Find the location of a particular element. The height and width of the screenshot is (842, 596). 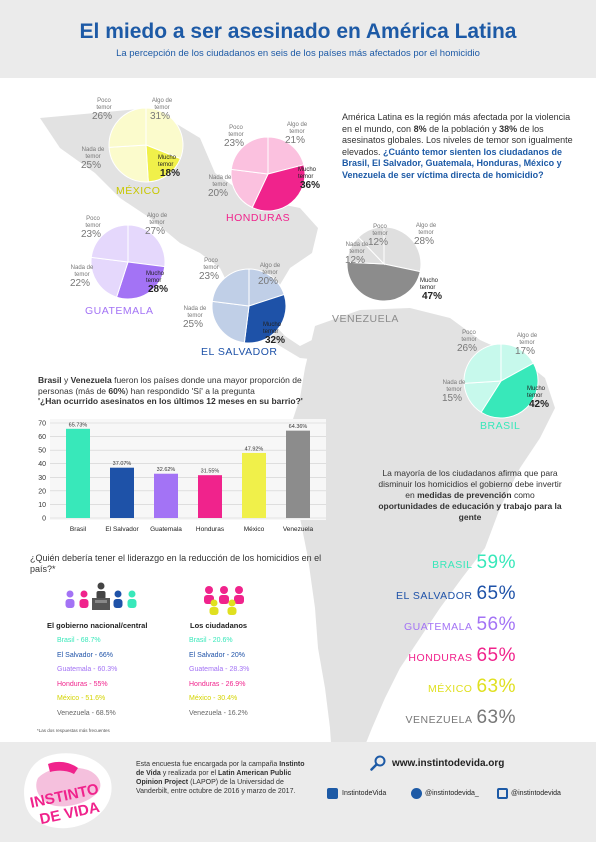

instagram-handle: @instintodevida is located at coordinates (536, 793).